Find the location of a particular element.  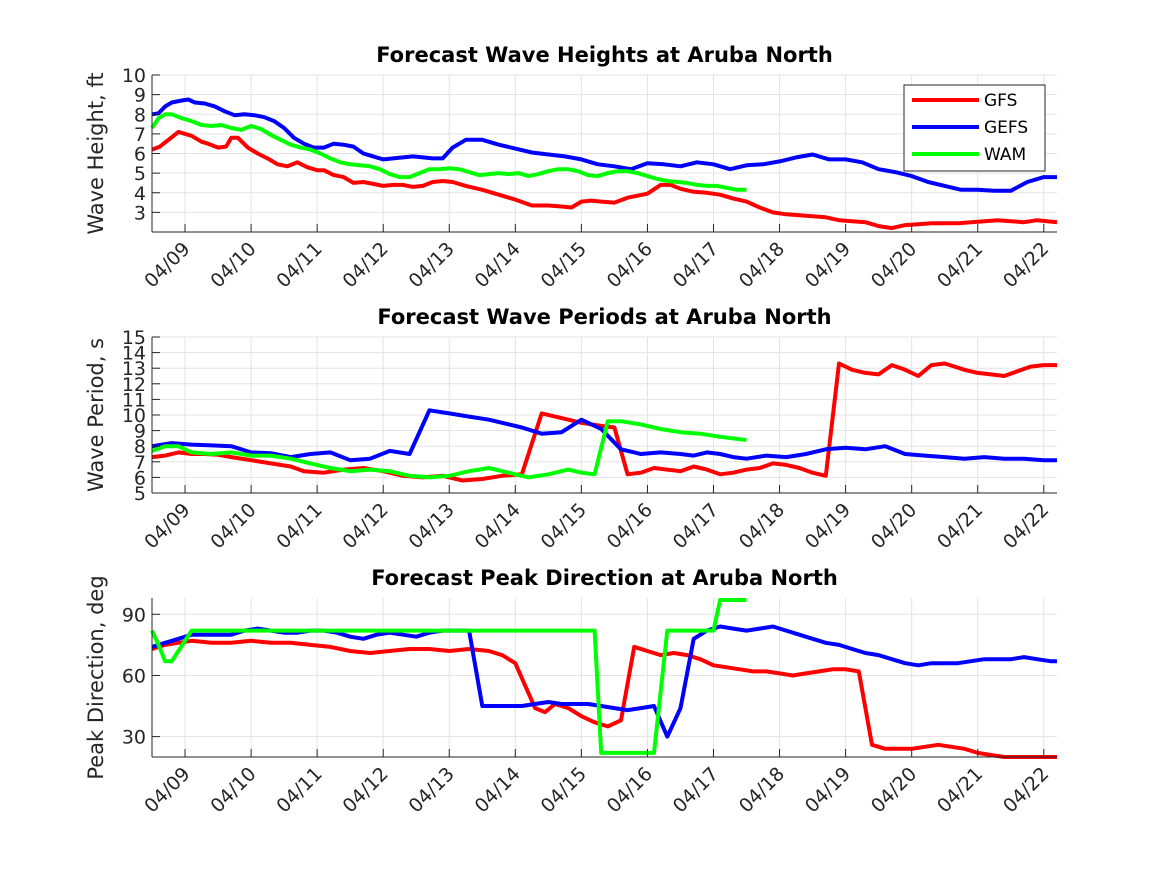

y-tick-label: 4 is located at coordinates (140, 194).